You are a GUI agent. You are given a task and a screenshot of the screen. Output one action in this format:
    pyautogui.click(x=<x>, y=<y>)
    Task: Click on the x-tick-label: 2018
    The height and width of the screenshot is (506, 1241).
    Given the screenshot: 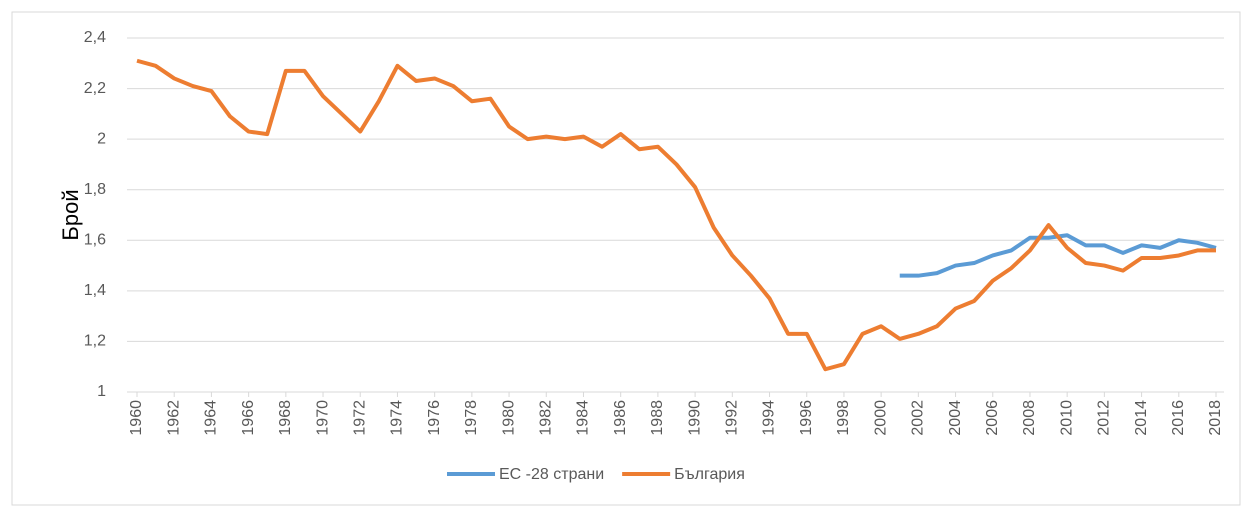 What is the action you would take?
    pyautogui.click(x=1215, y=418)
    